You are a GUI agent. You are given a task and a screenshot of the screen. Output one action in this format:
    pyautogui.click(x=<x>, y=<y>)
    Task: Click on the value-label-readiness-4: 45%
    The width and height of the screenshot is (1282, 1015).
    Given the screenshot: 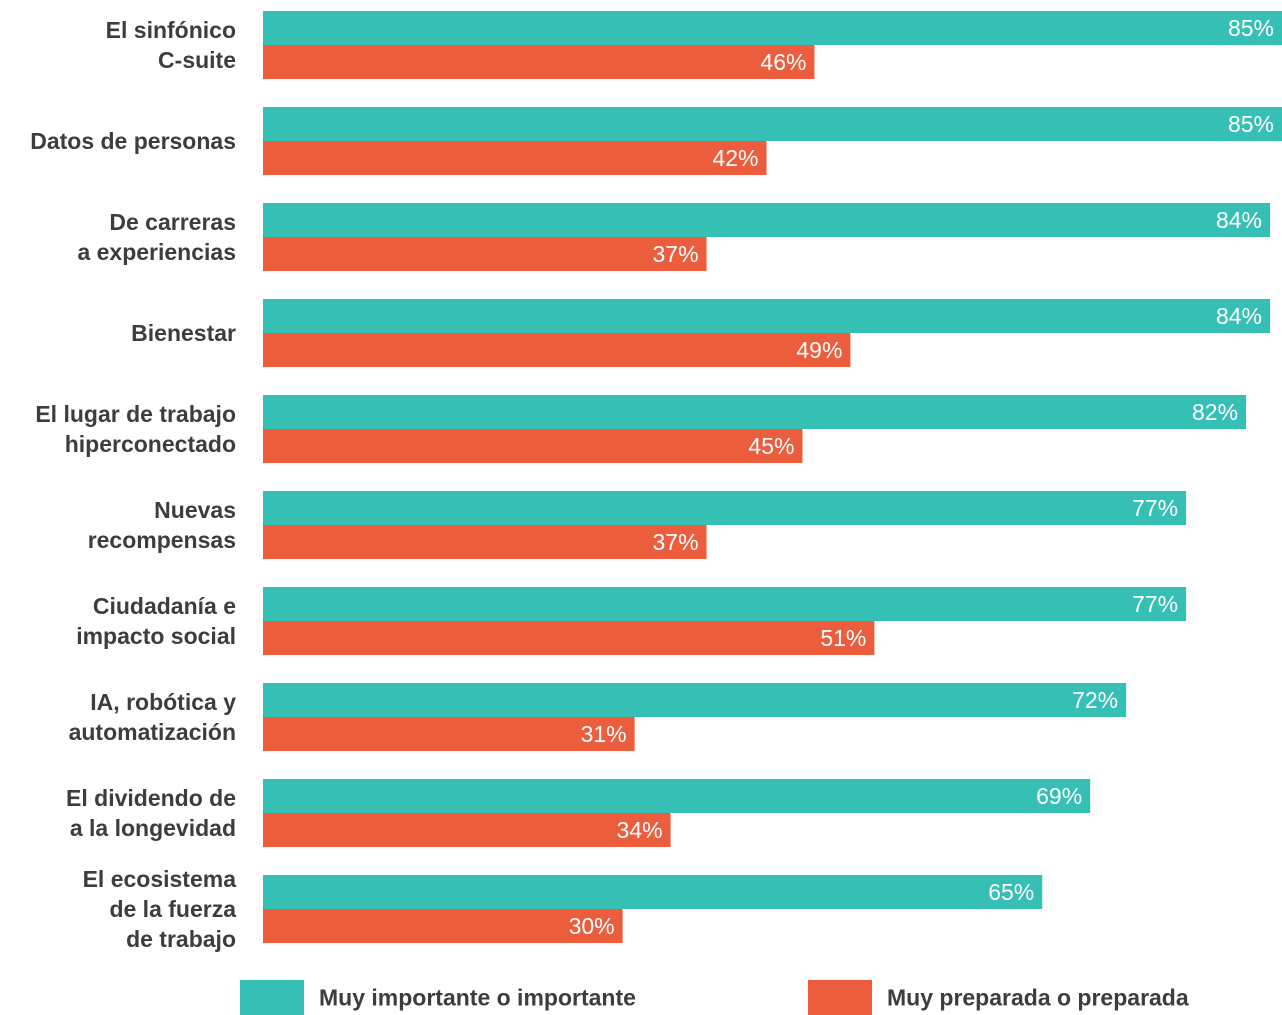 What is the action you would take?
    pyautogui.click(x=771, y=446)
    